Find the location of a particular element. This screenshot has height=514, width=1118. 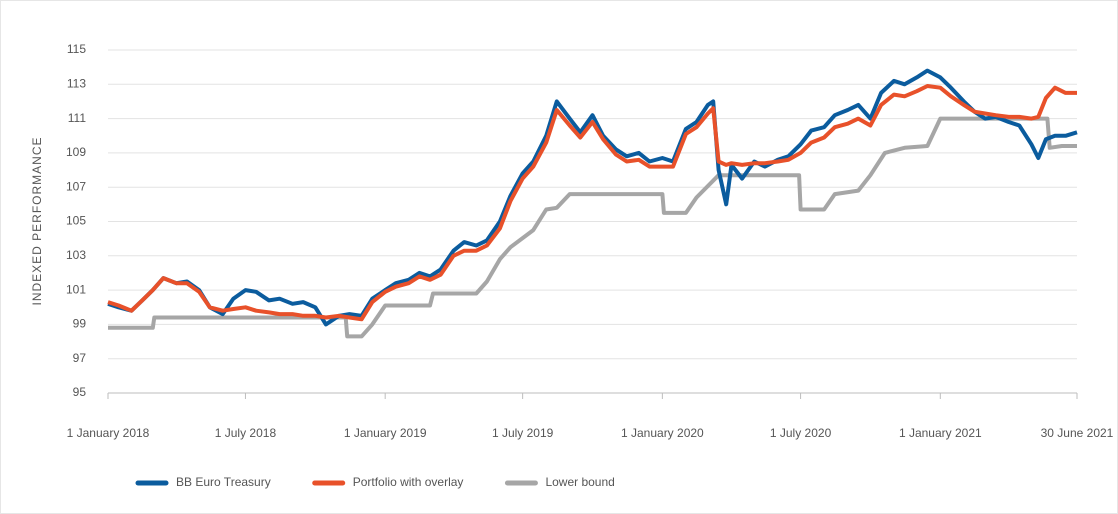

legend-label: Portfolio with overlay is located at coordinates (408, 482).